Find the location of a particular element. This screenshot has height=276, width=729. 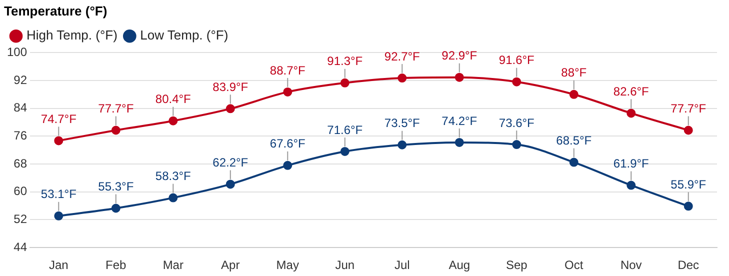

data-label: 73.5°F is located at coordinates (402, 123).